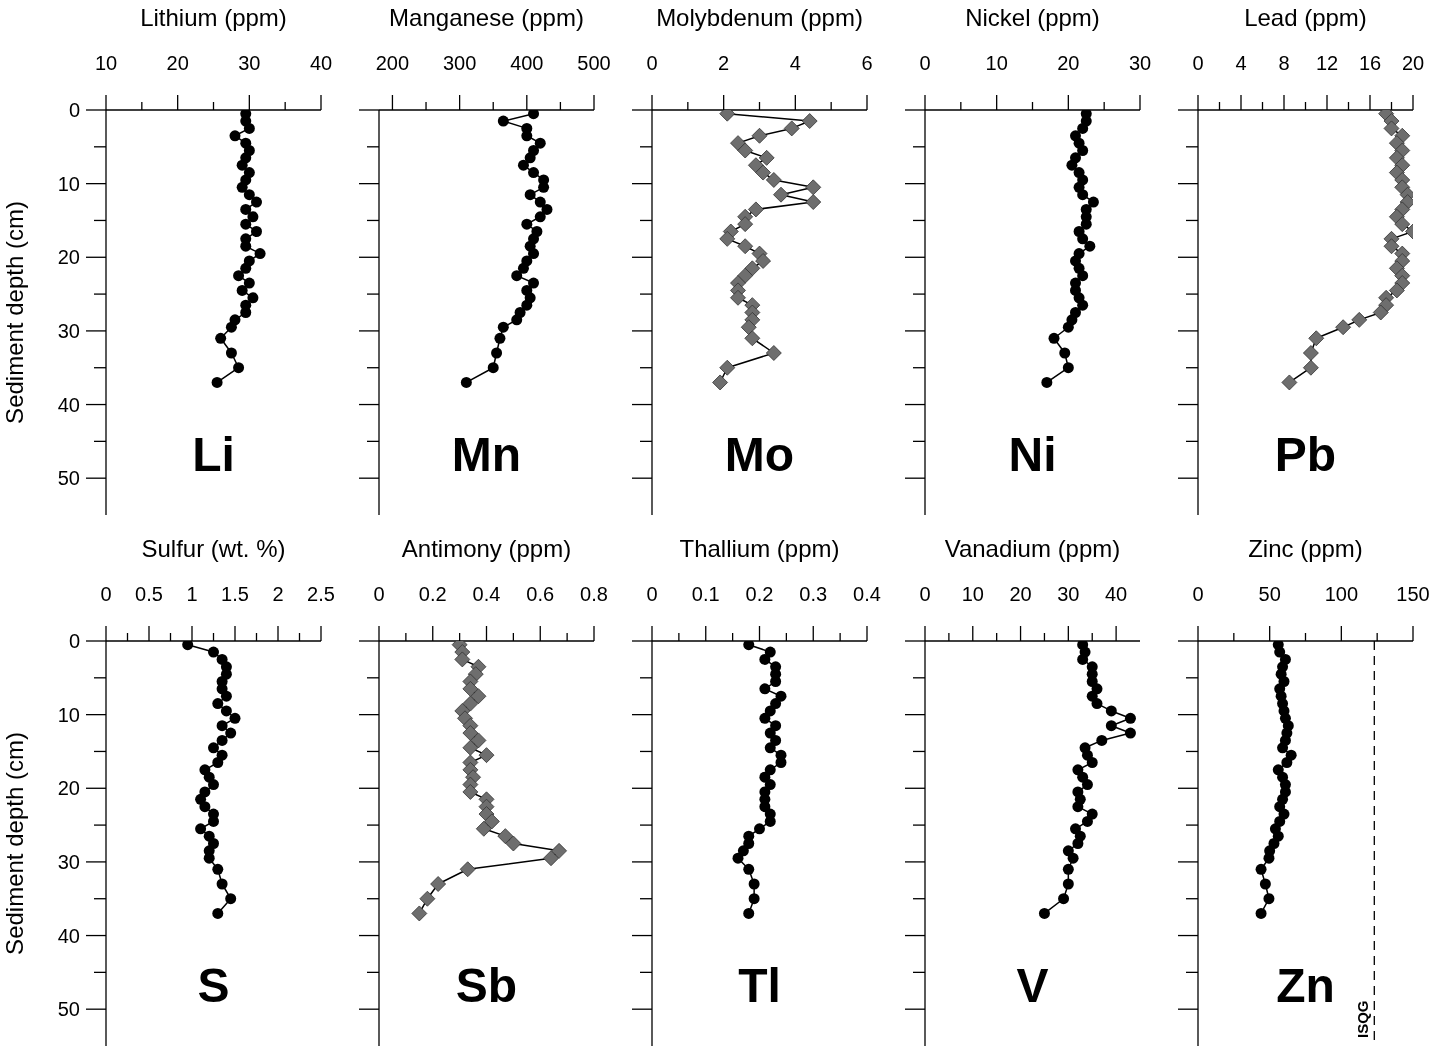 This screenshot has width=1440, height=1046. What do you see at coordinates (594, 63) in the screenshot?
I see `x-tick-label: 500` at bounding box center [594, 63].